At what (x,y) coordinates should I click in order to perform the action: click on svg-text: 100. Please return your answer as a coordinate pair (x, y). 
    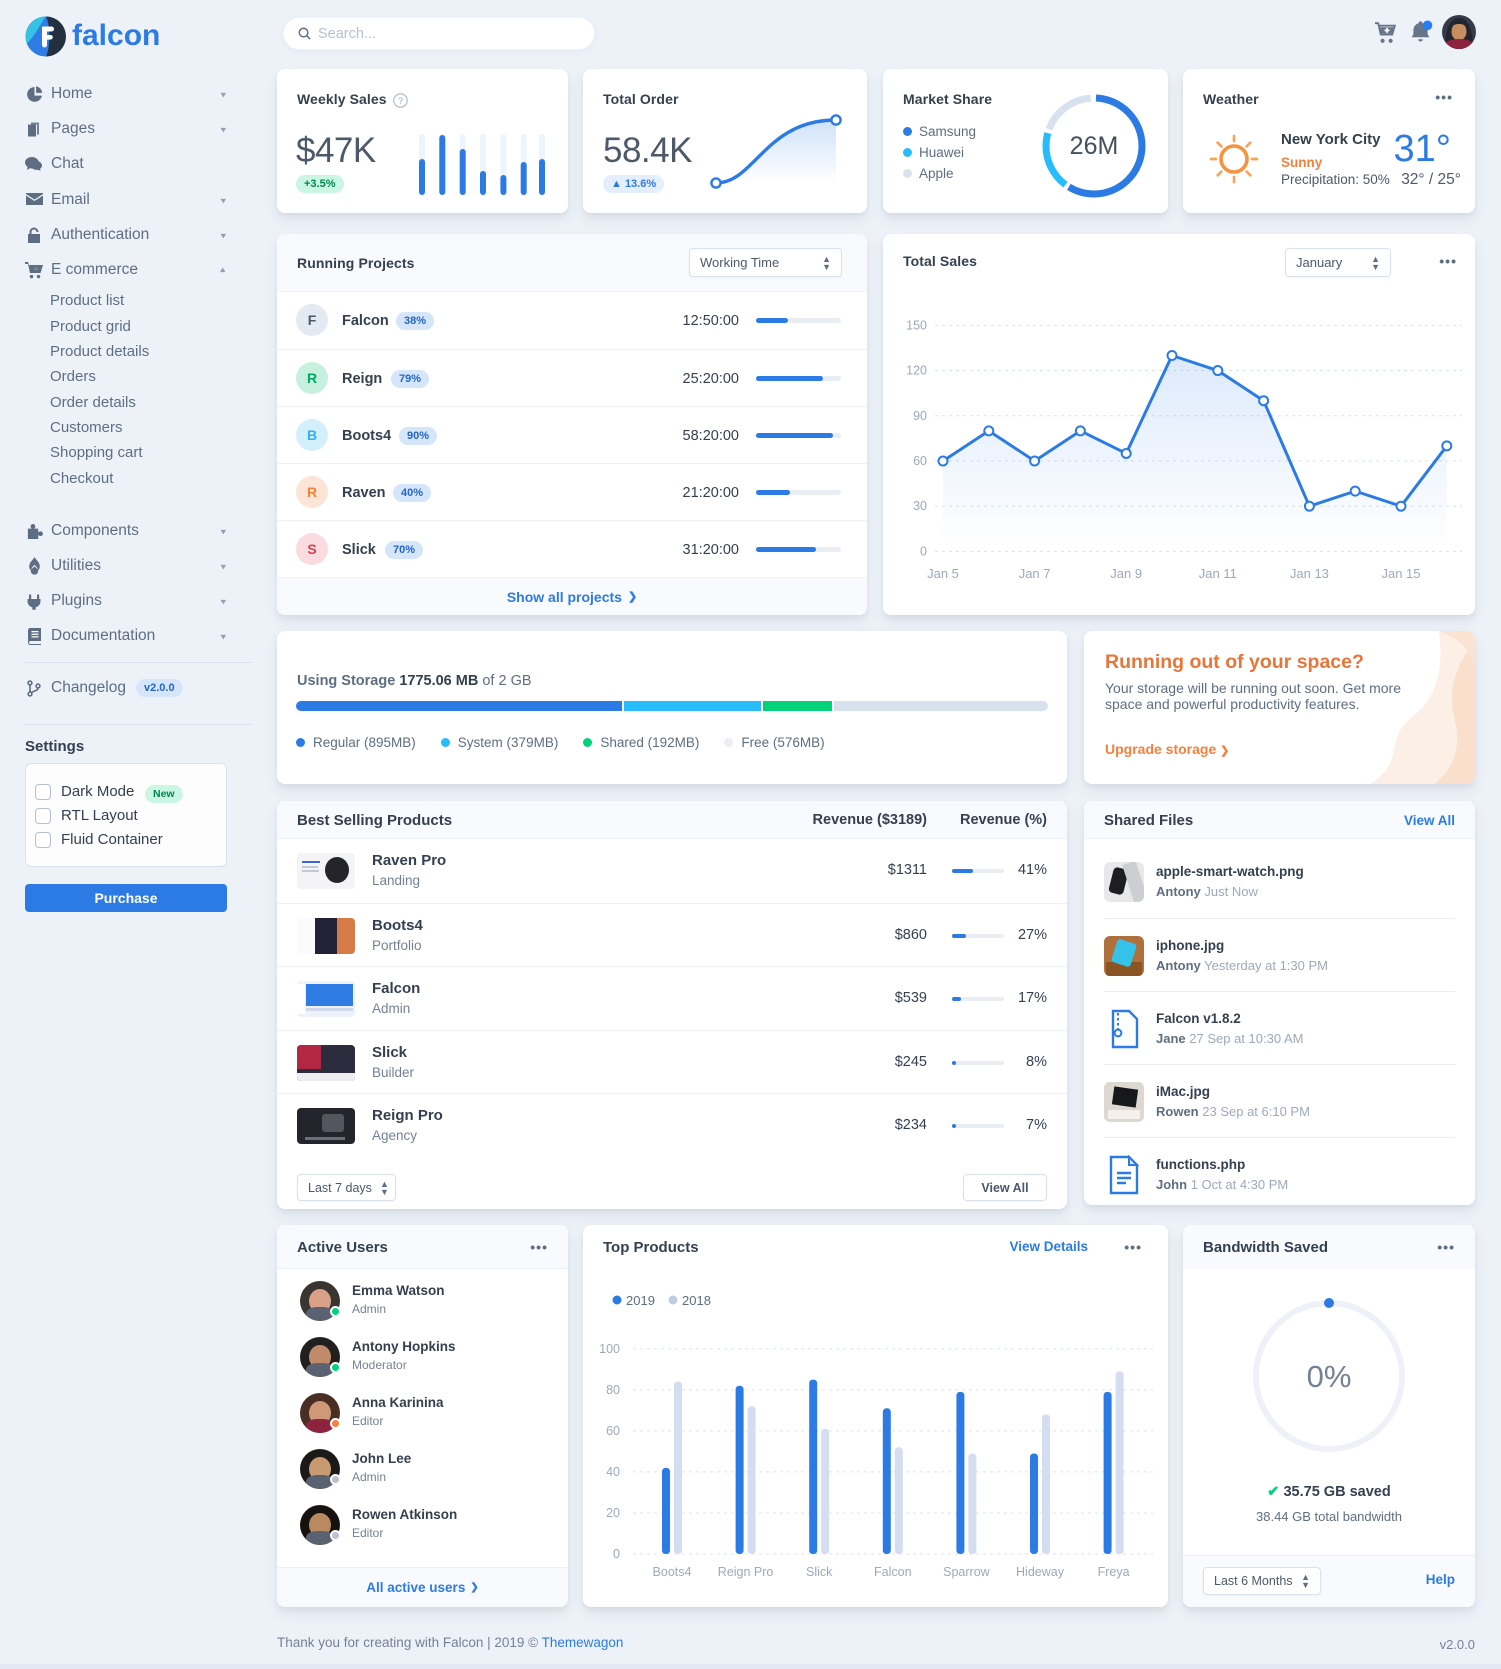
    Looking at the image, I should click on (609, 1349).